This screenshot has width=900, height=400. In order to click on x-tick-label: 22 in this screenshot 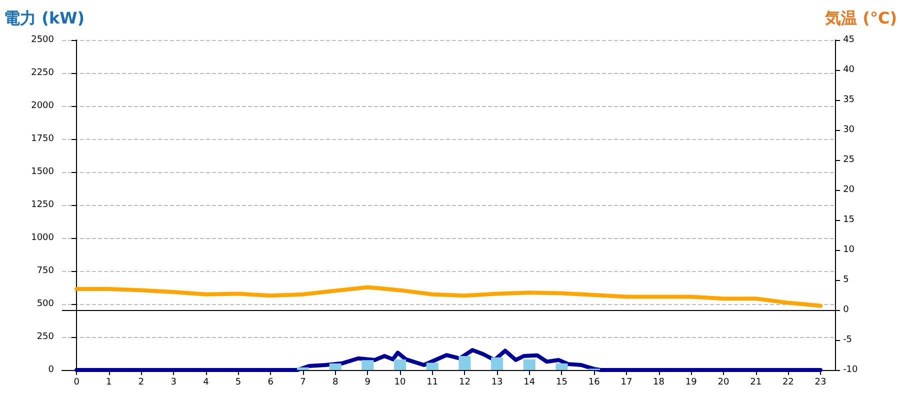, I will do `click(788, 383)`.